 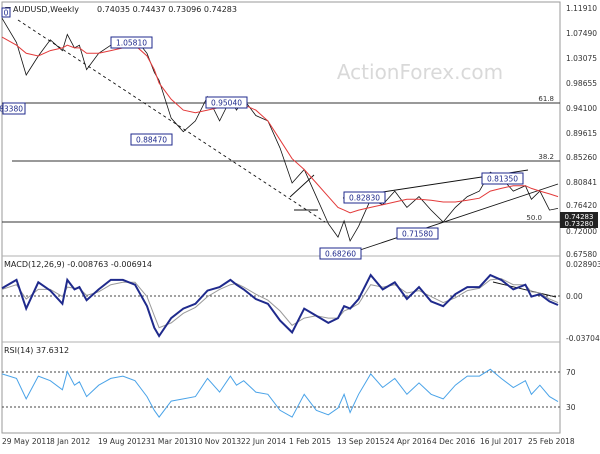 What do you see at coordinates (70, 441) in the screenshot?
I see `x-tick-label: 8 Jan 2012` at bounding box center [70, 441].